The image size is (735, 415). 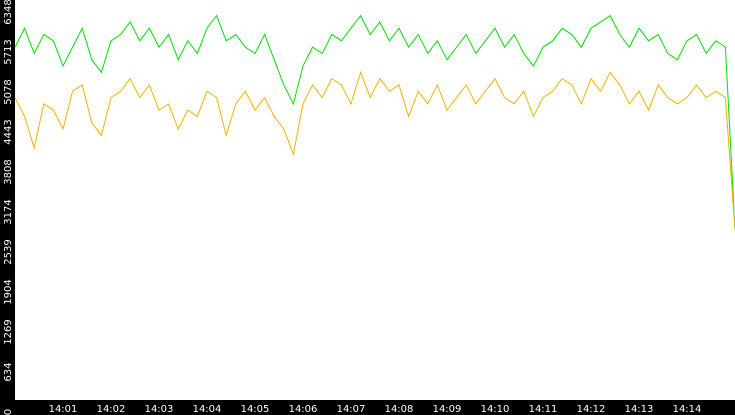 What do you see at coordinates (8, 291) in the screenshot?
I see `y-tick-label: 1904` at bounding box center [8, 291].